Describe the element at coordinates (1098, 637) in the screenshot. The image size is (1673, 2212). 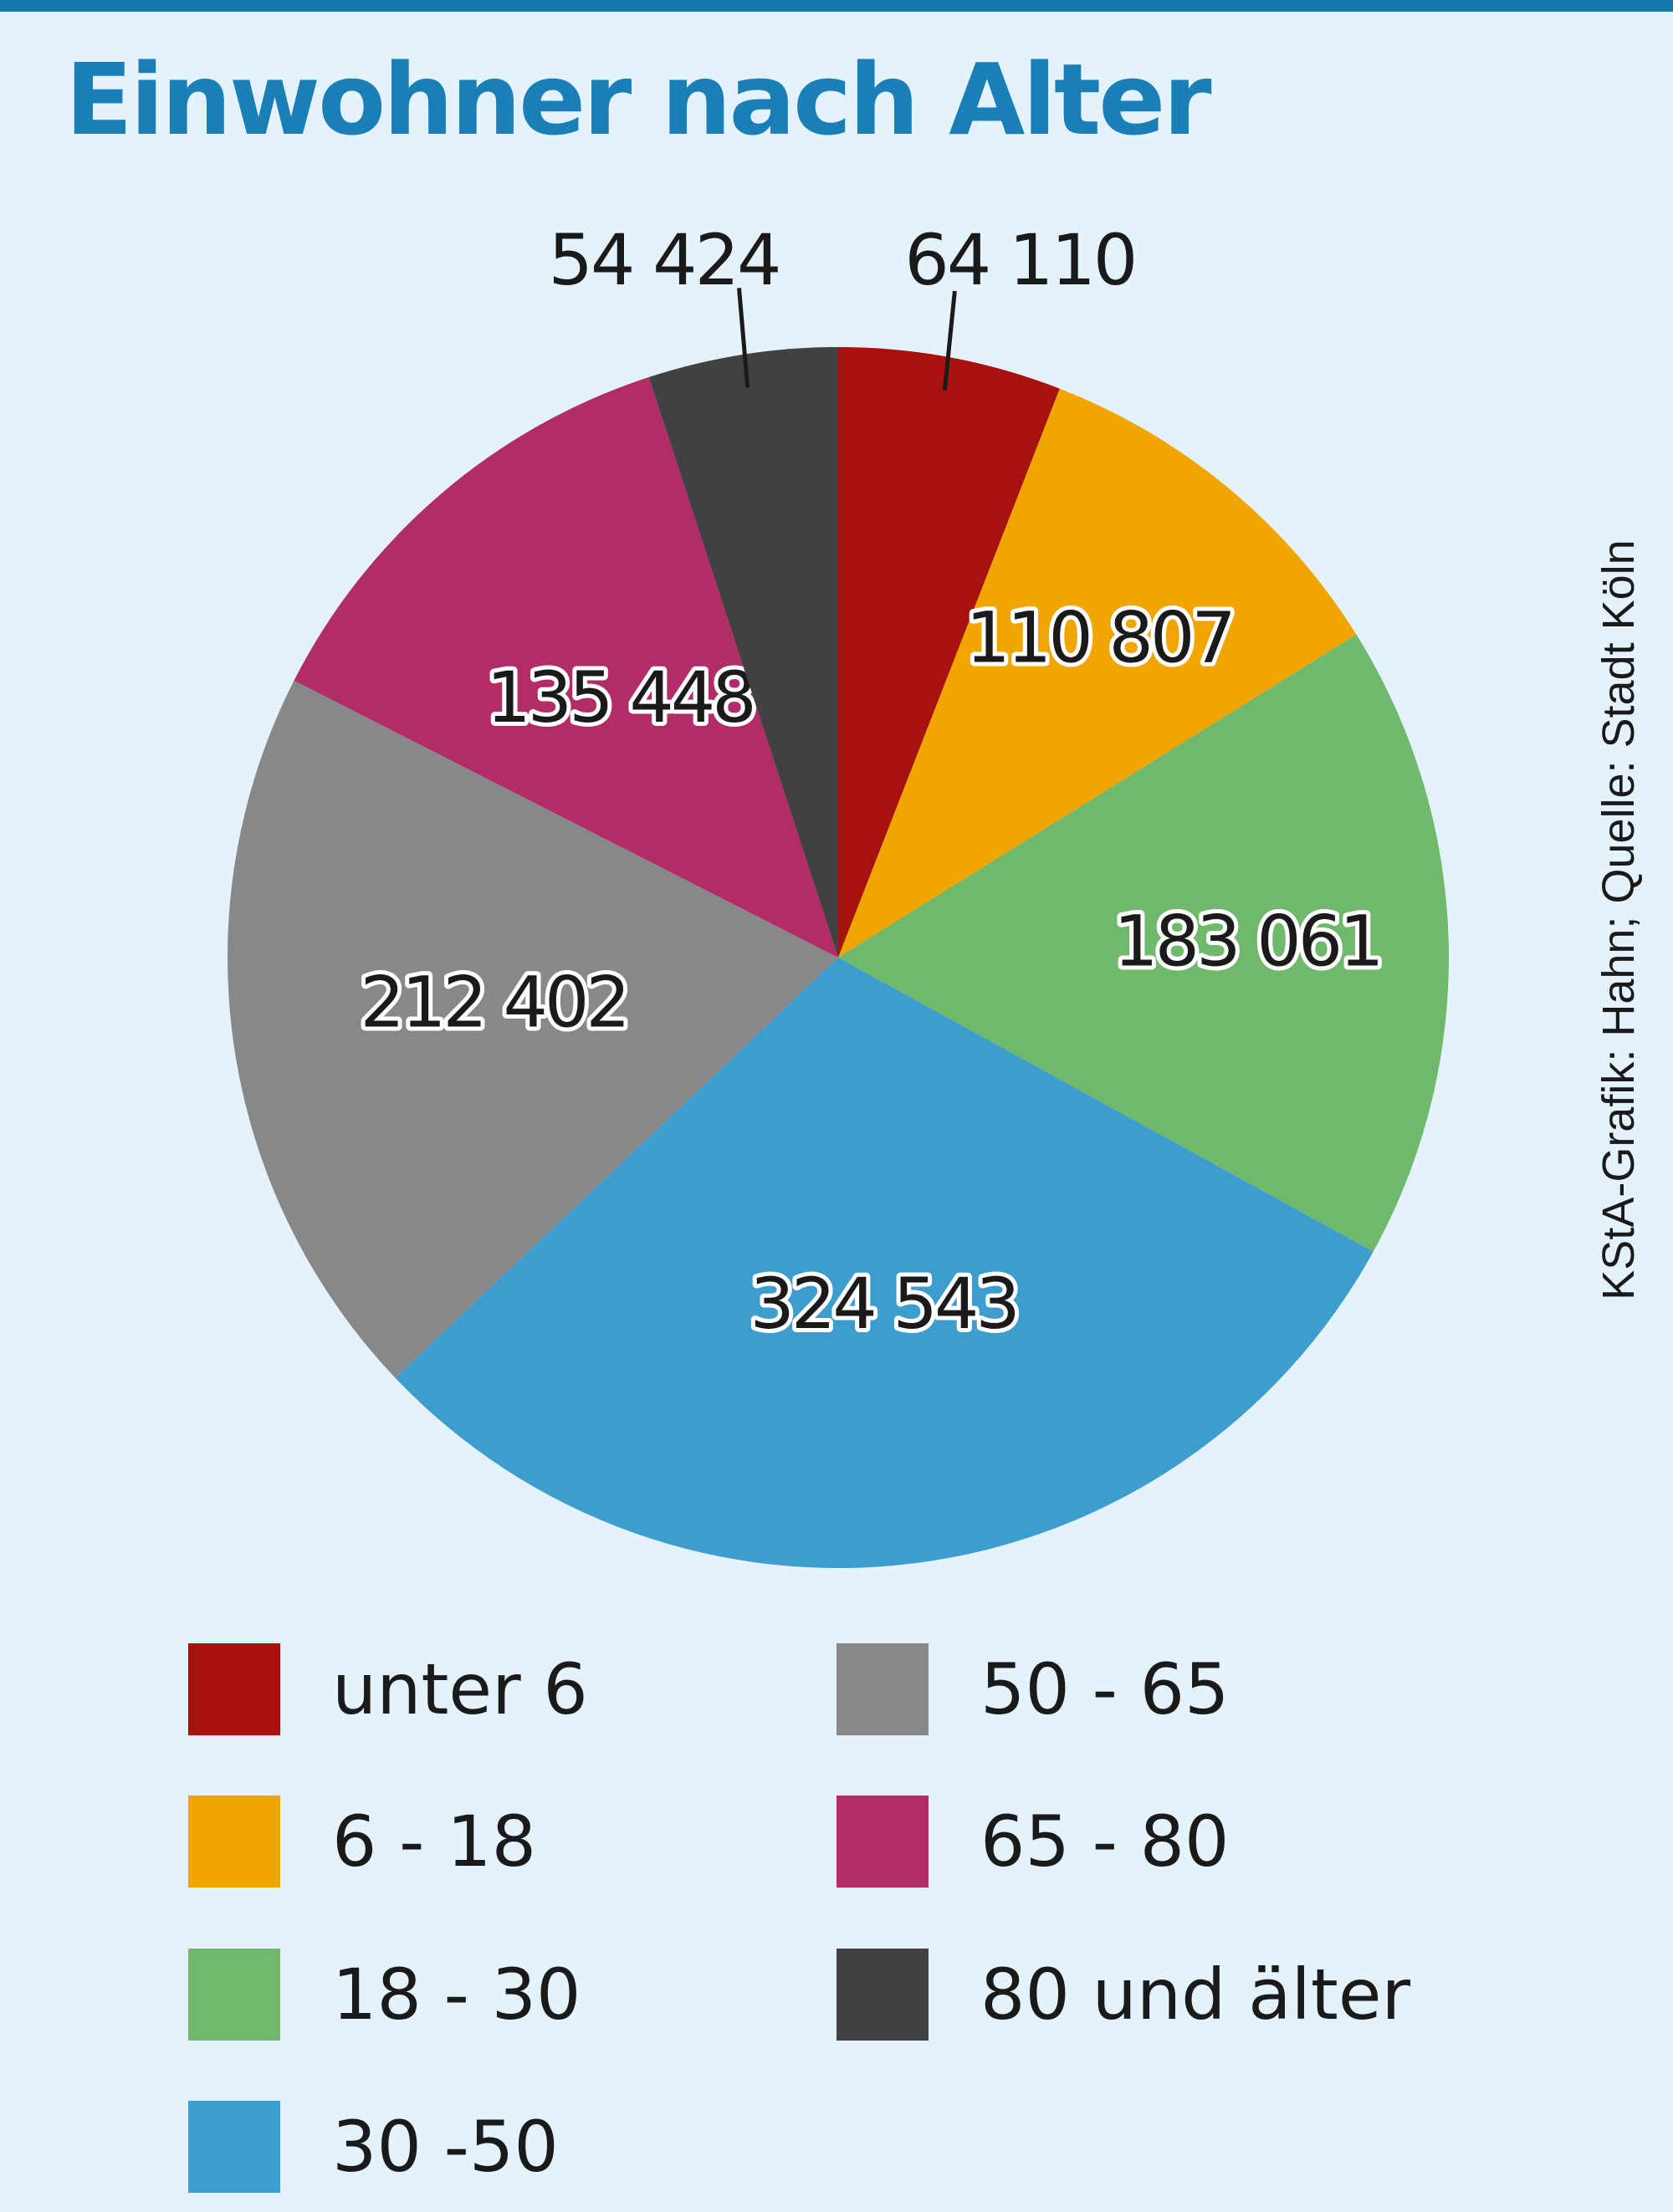
I see `slice-value-label: 110 807` at that location.